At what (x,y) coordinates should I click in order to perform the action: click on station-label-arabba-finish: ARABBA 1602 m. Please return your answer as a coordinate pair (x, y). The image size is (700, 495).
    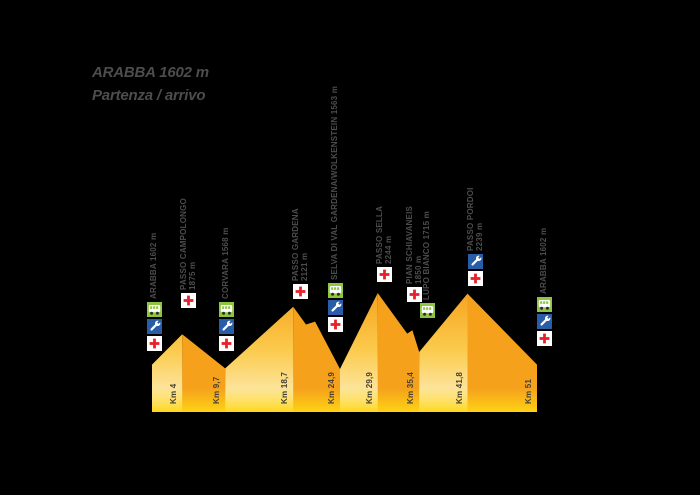
    Looking at the image, I should click on (544, 260).